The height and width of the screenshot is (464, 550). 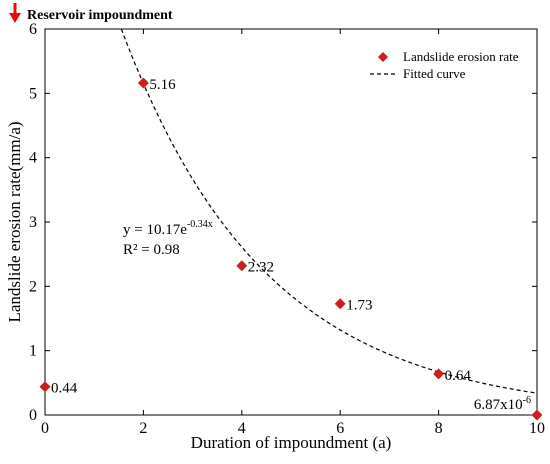 What do you see at coordinates (162, 85) in the screenshot?
I see `data-label: 5.16` at bounding box center [162, 85].